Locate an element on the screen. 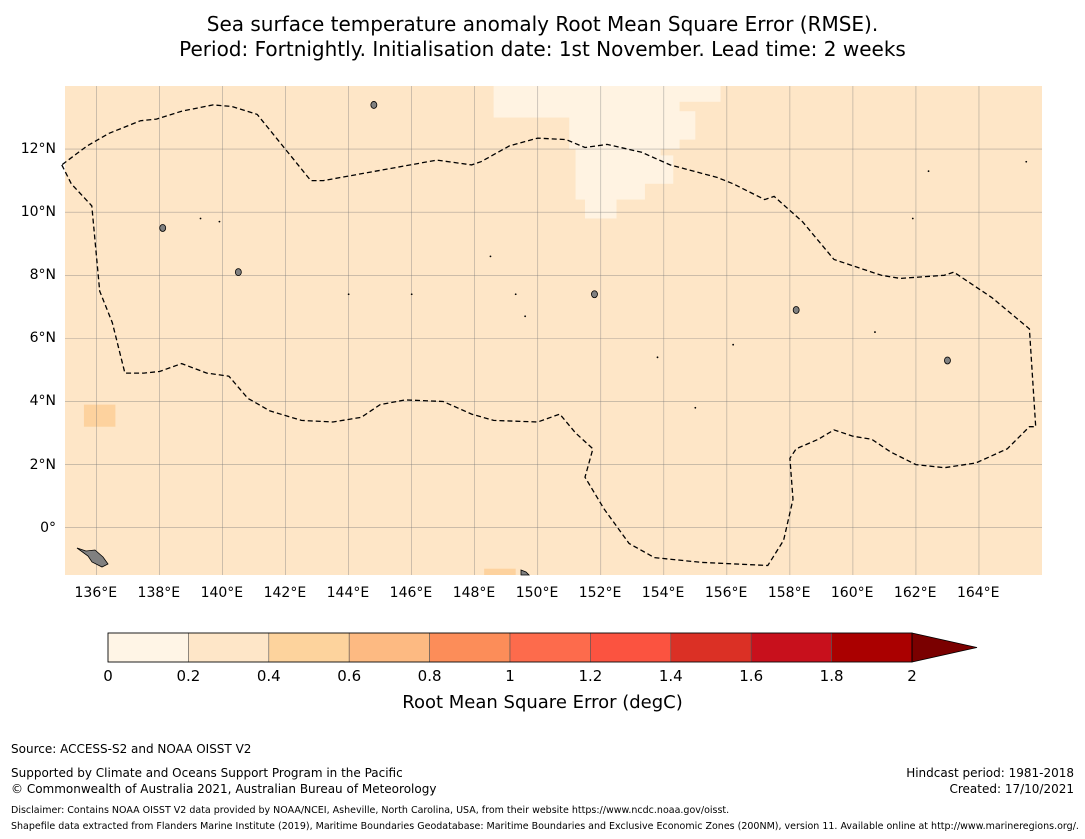  colorbar-tick-label: 1.2 is located at coordinates (590, 676).